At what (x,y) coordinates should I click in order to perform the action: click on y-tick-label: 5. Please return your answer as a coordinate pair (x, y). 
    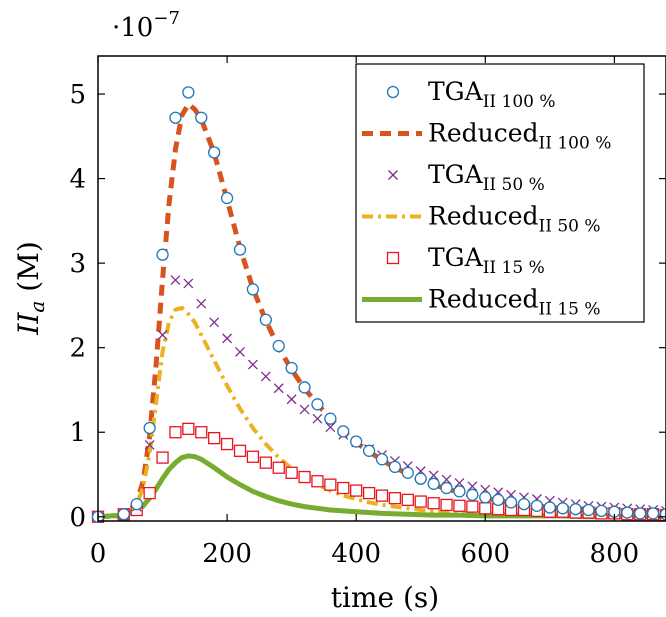
    Looking at the image, I should click on (77, 95).